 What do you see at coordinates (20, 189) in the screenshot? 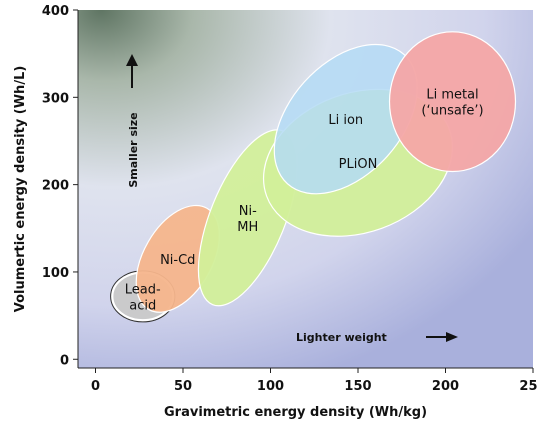
I see `y-axis-title: Volumertic energy density (Wh/L)` at bounding box center [20, 189].